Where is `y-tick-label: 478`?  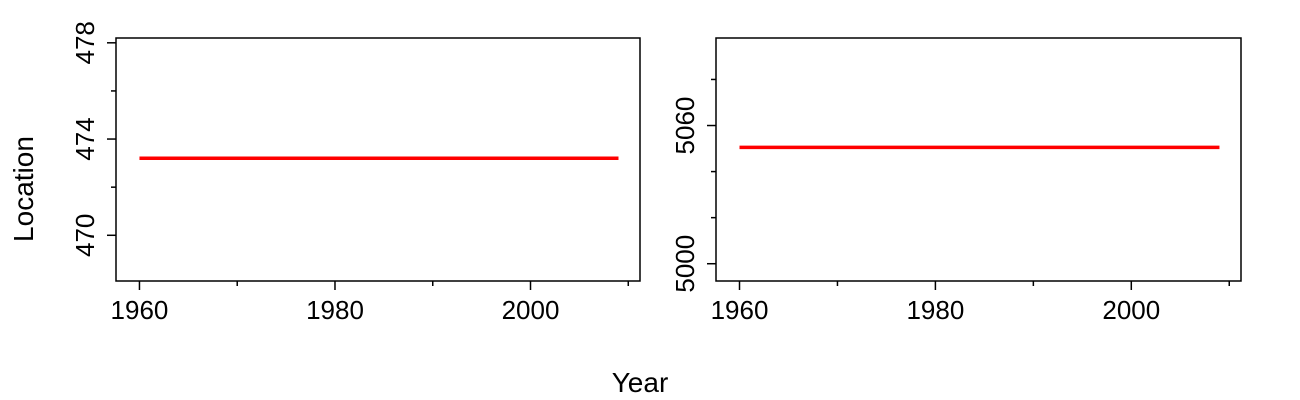
y-tick-label: 478 is located at coordinates (85, 42).